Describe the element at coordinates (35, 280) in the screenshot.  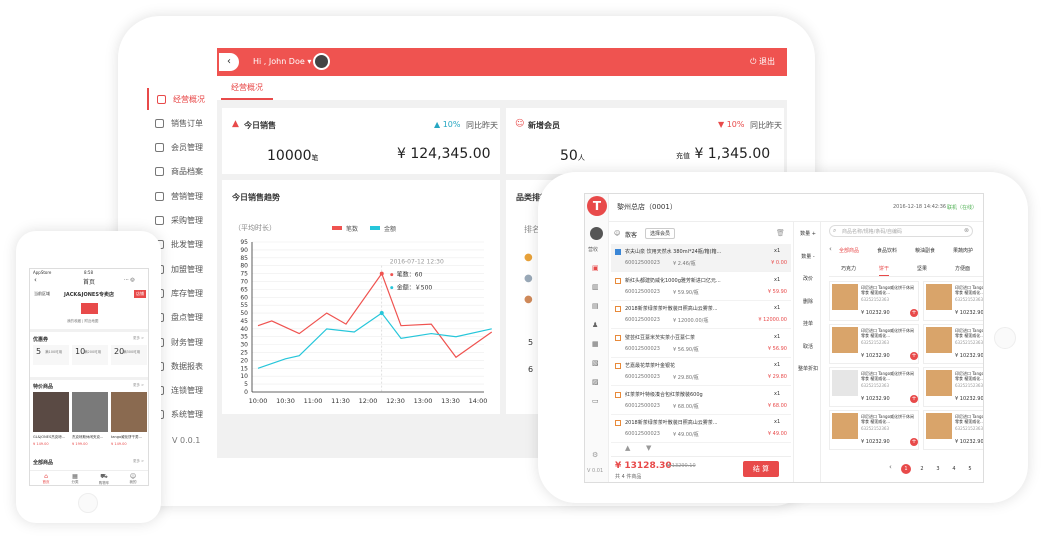
I see `back-icon: ‹` at that location.